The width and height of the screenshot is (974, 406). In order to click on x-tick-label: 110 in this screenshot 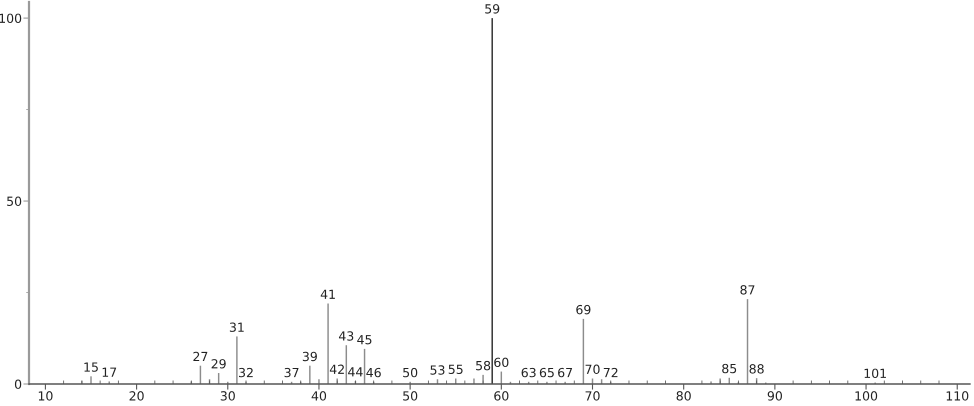, I will do `click(957, 396)`.